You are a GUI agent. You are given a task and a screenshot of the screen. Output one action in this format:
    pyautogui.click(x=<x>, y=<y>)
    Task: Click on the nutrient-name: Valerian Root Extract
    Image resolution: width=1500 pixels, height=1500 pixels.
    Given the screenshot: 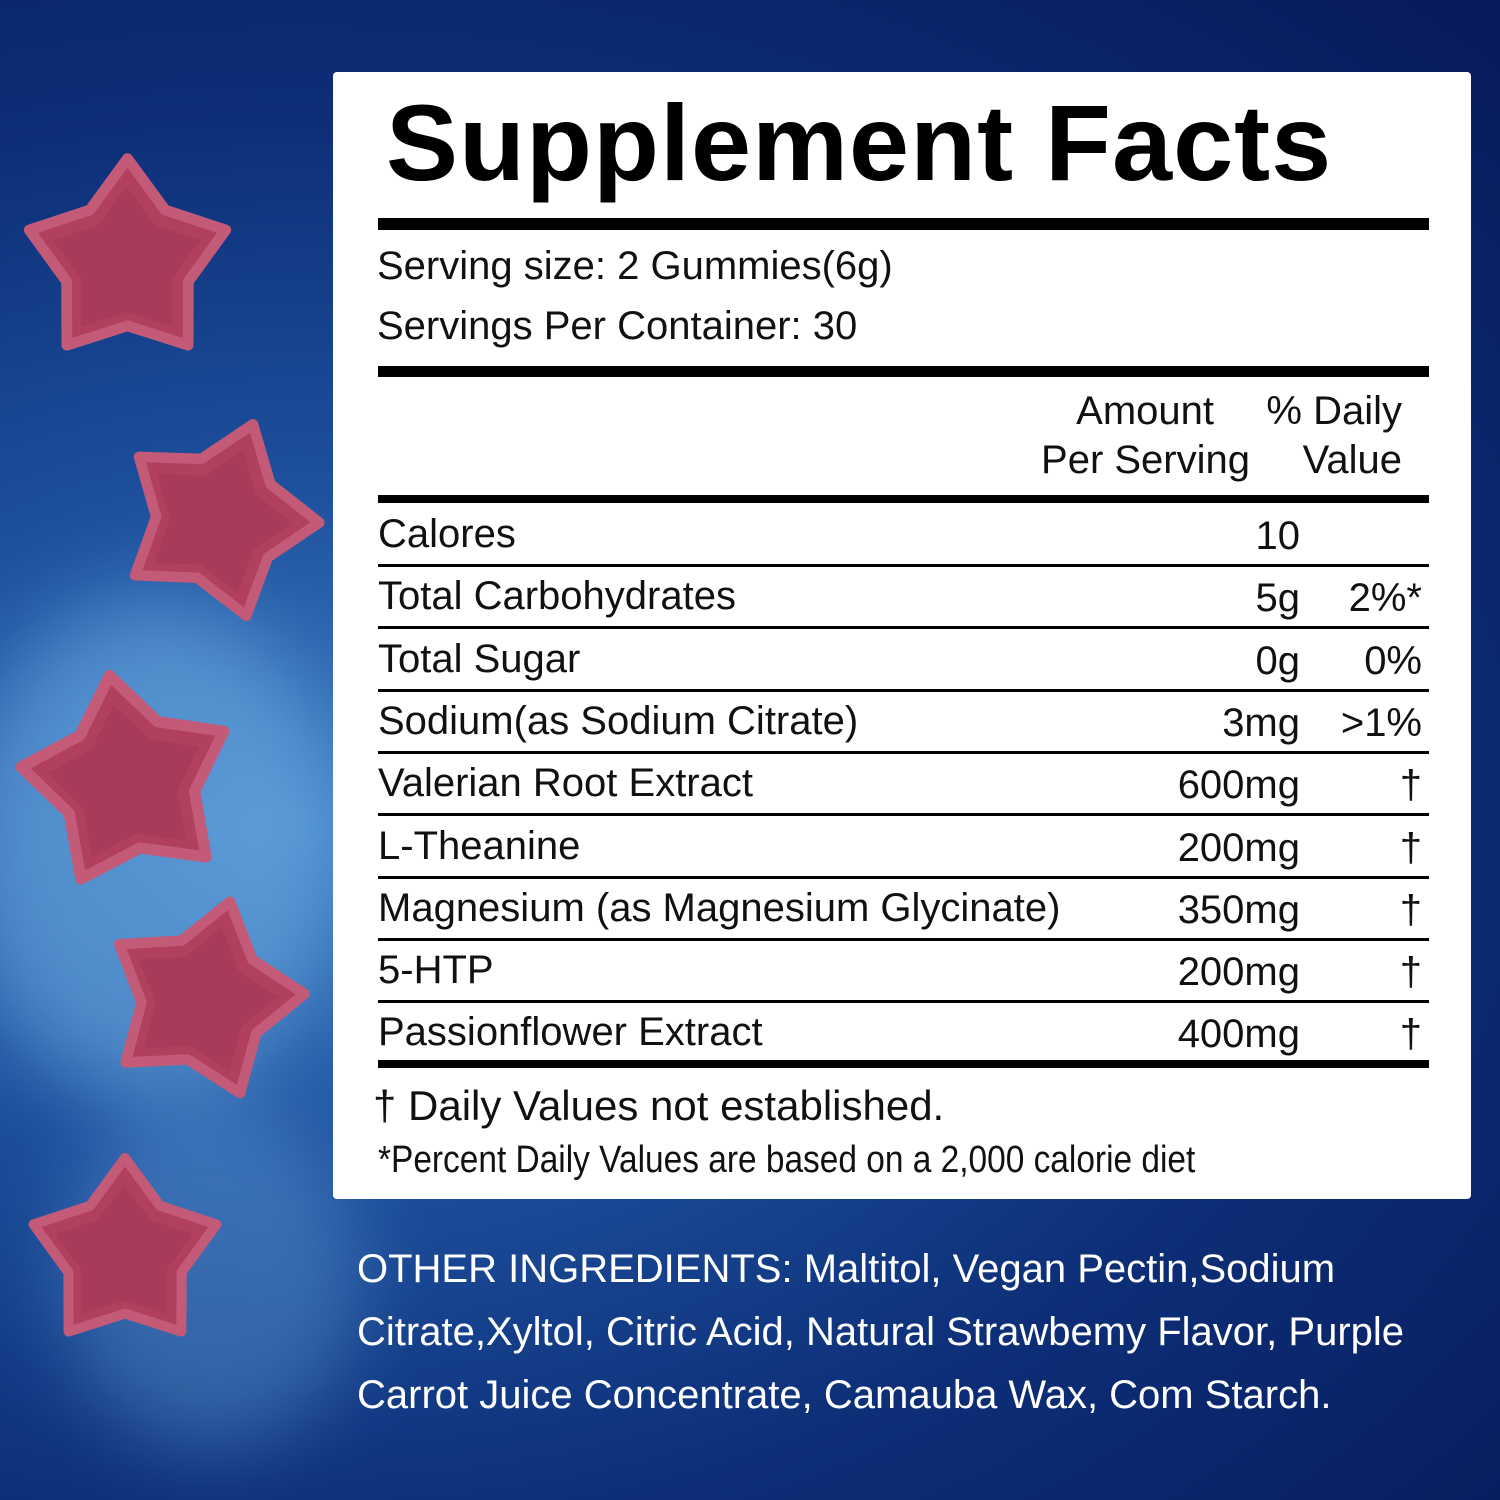 What is the action you would take?
    pyautogui.click(x=565, y=783)
    